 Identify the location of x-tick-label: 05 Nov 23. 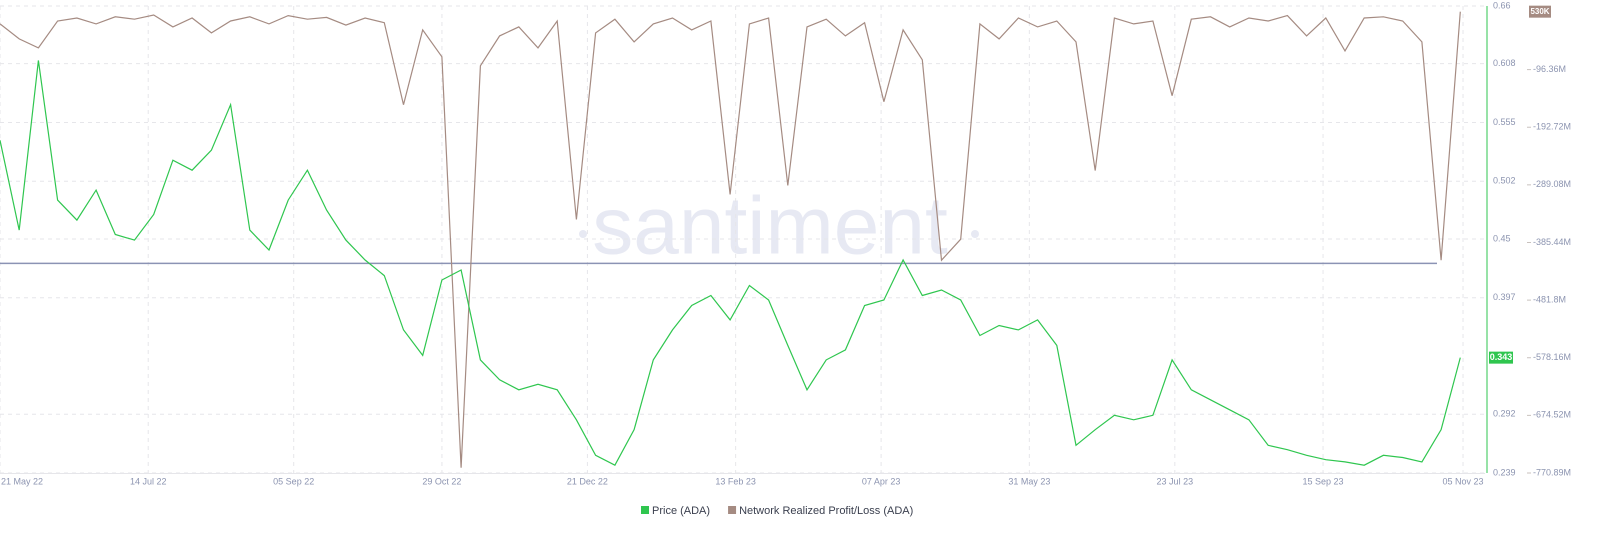
(1463, 481).